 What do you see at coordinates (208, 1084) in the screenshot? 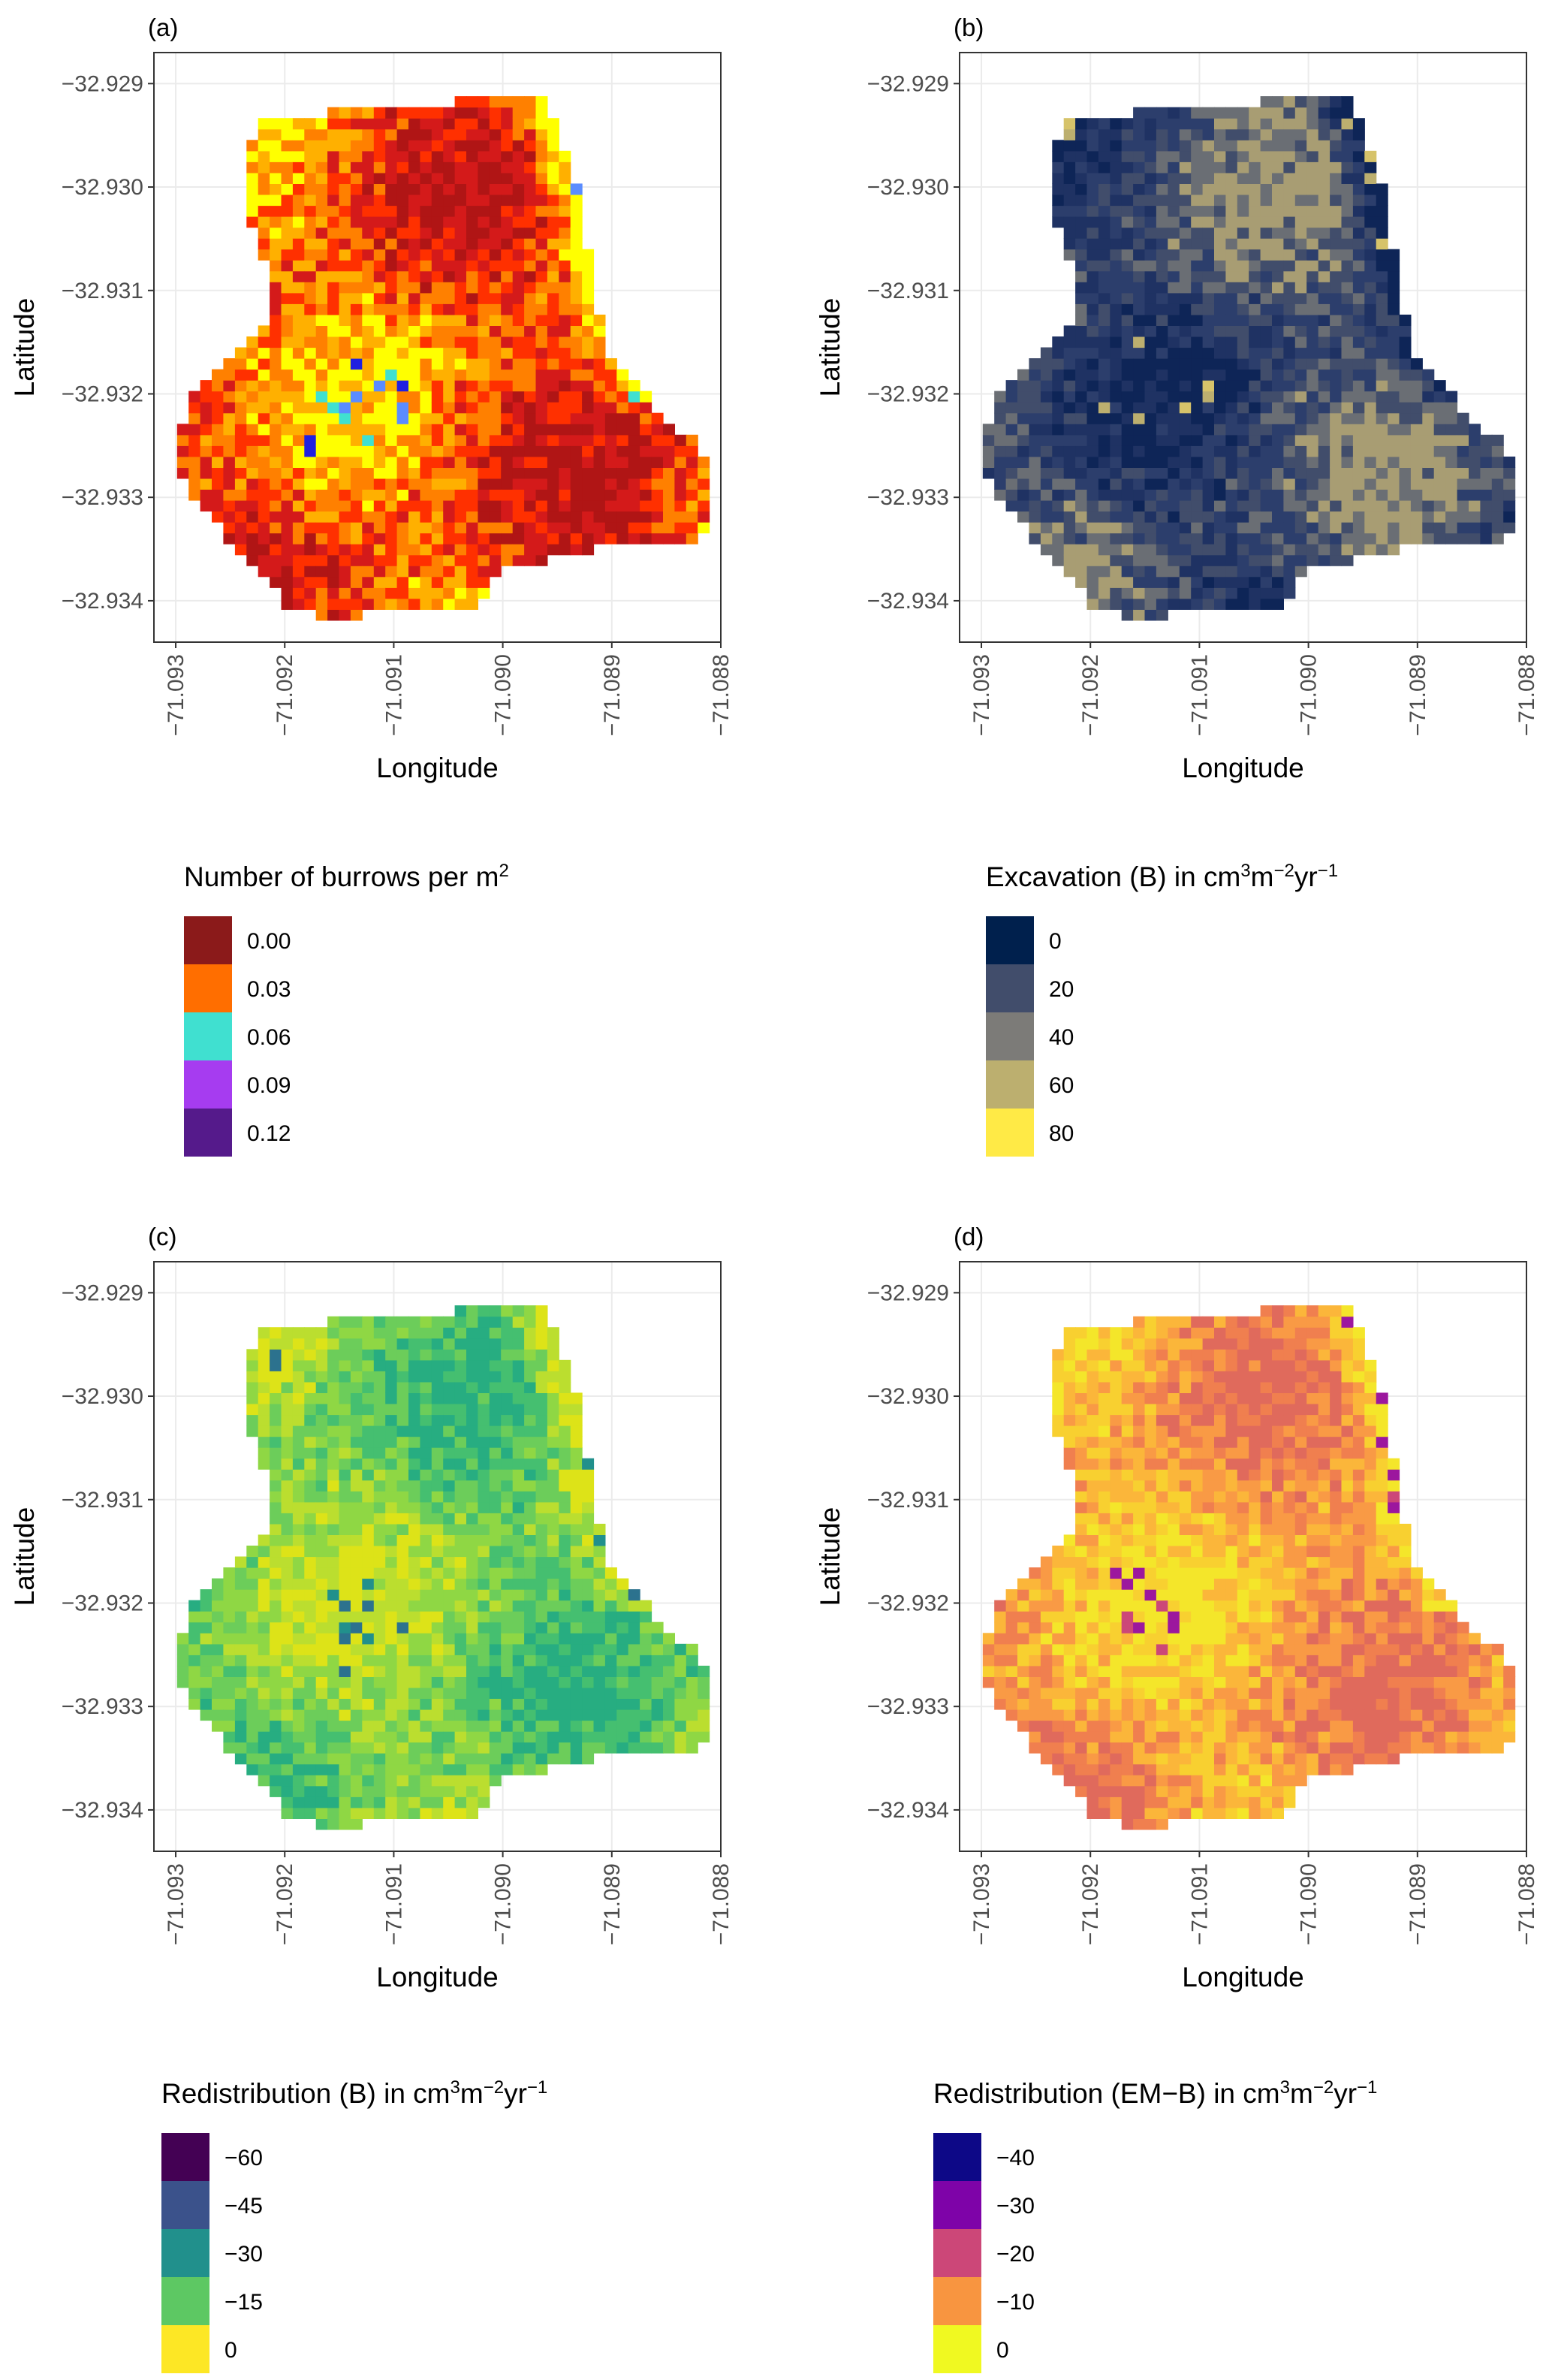
I see `legend-swatch` at bounding box center [208, 1084].